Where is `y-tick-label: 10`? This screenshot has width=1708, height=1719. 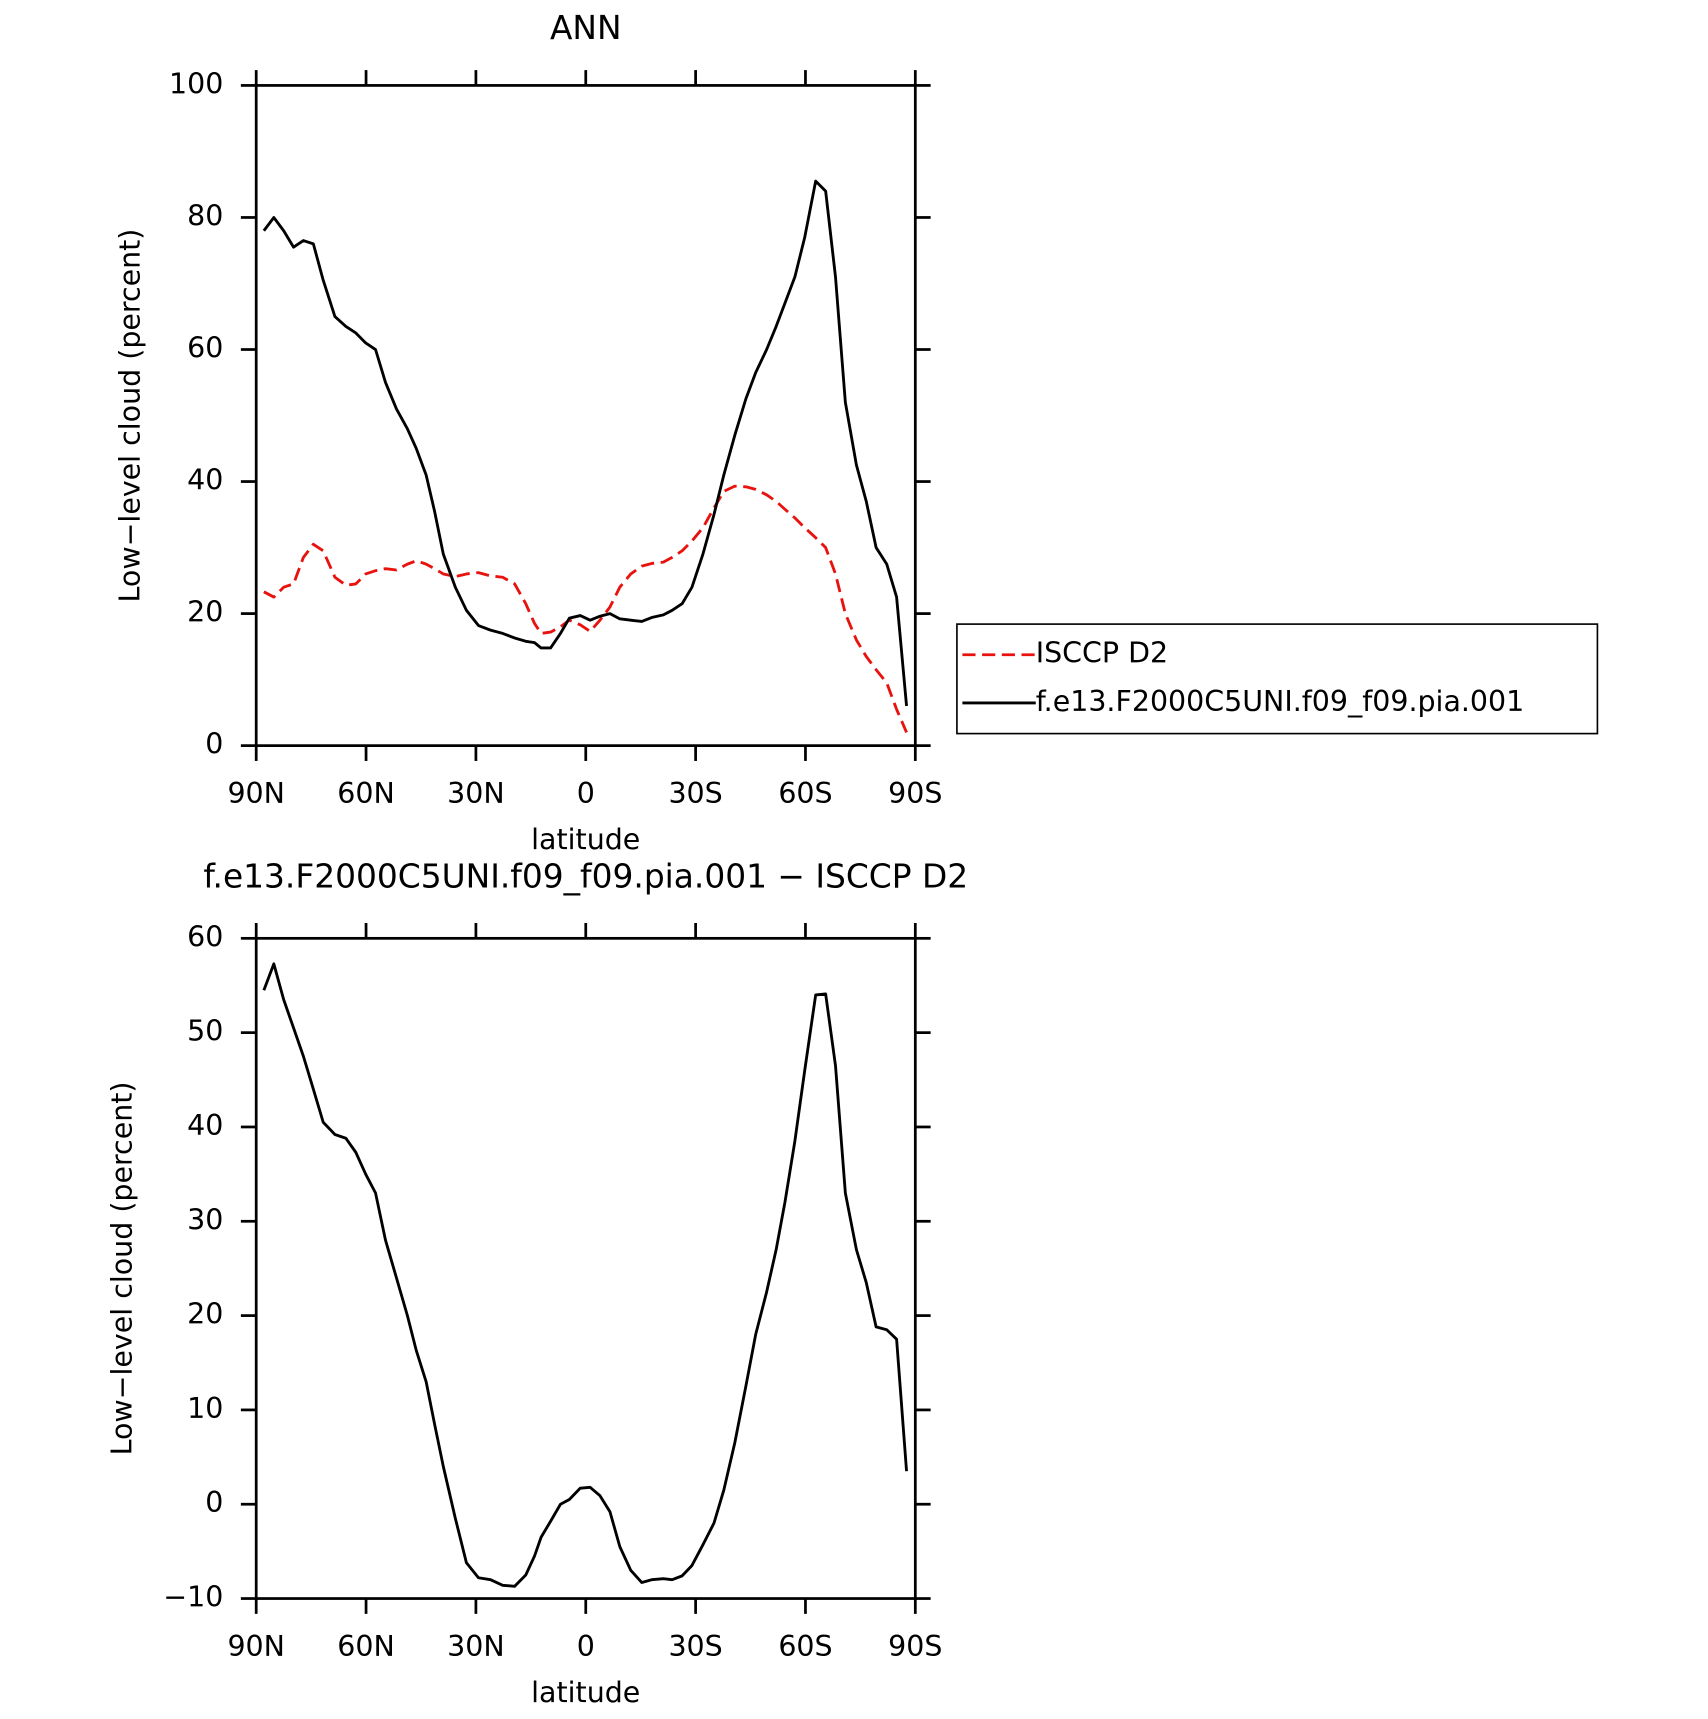
y-tick-label: 10 is located at coordinates (205, 1408).